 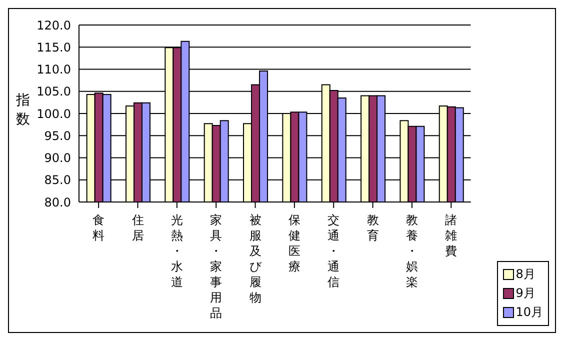 I want to click on y-tick-label: 100.0, so click(x=53, y=113).